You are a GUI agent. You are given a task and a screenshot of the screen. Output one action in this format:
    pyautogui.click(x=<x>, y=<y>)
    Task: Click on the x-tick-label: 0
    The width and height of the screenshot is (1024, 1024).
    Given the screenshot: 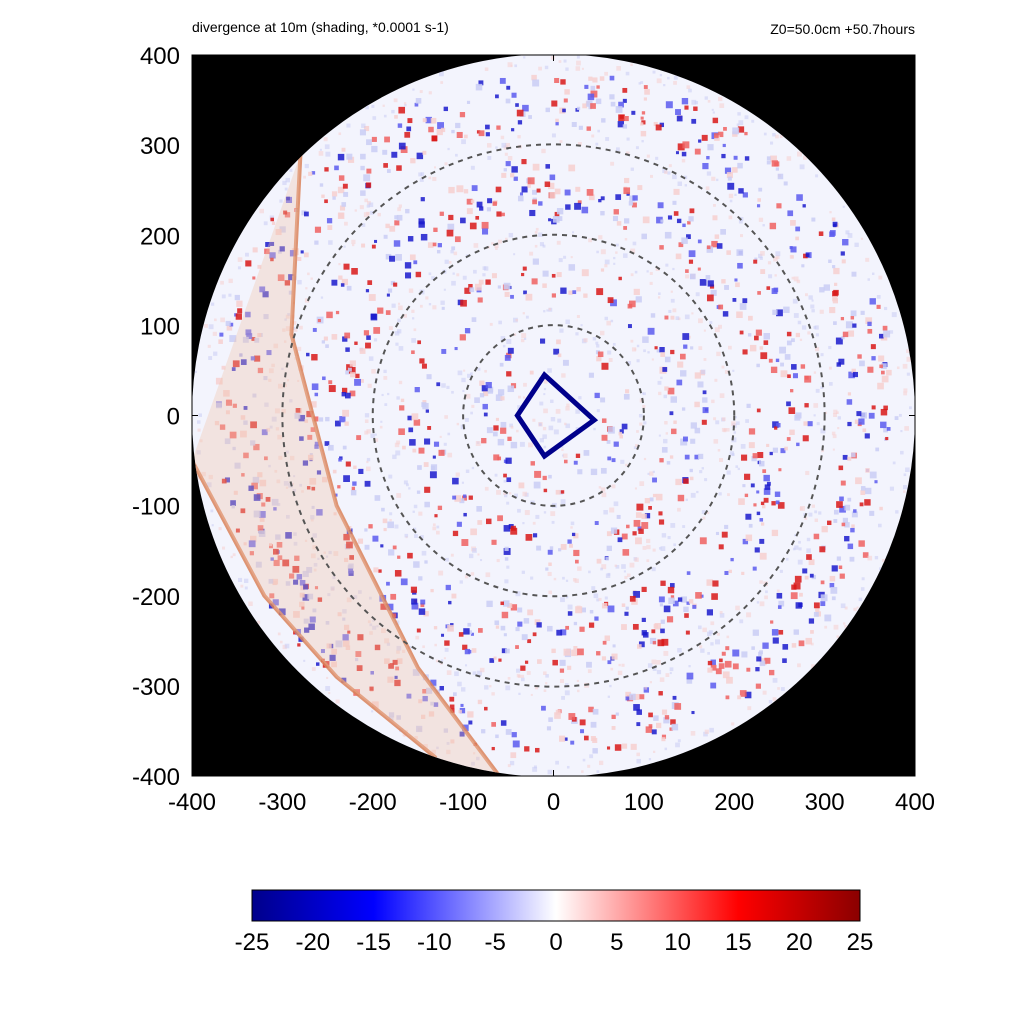 What is the action you would take?
    pyautogui.click(x=553, y=802)
    